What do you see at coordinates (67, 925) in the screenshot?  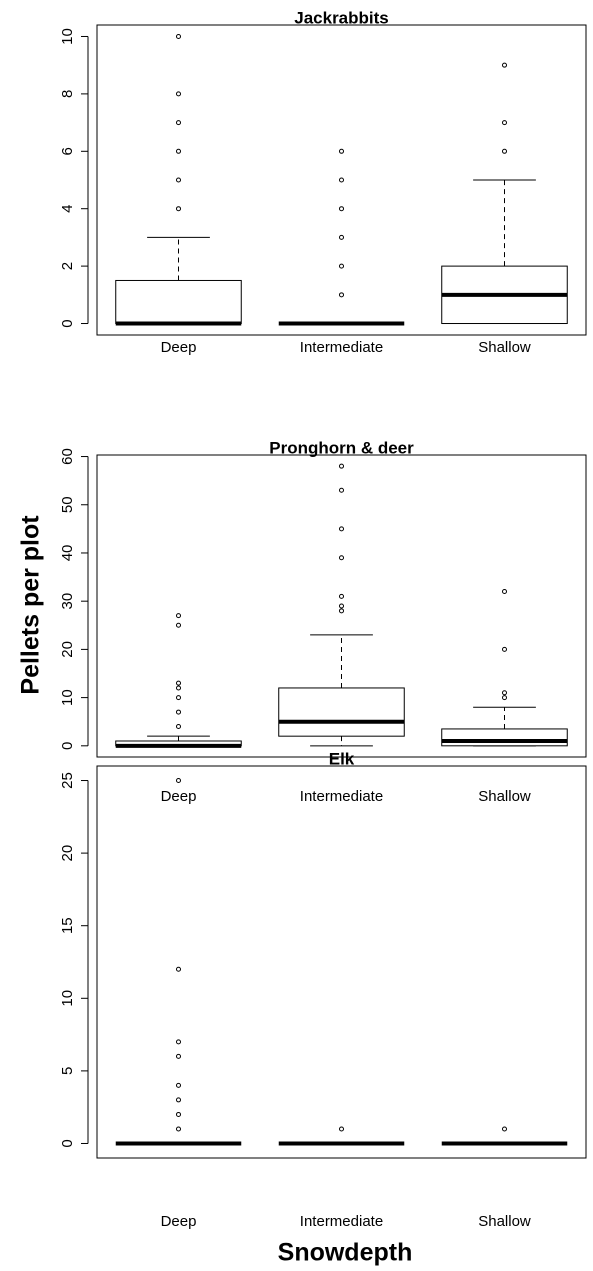 I see `y-tick-label: 15` at bounding box center [67, 925].